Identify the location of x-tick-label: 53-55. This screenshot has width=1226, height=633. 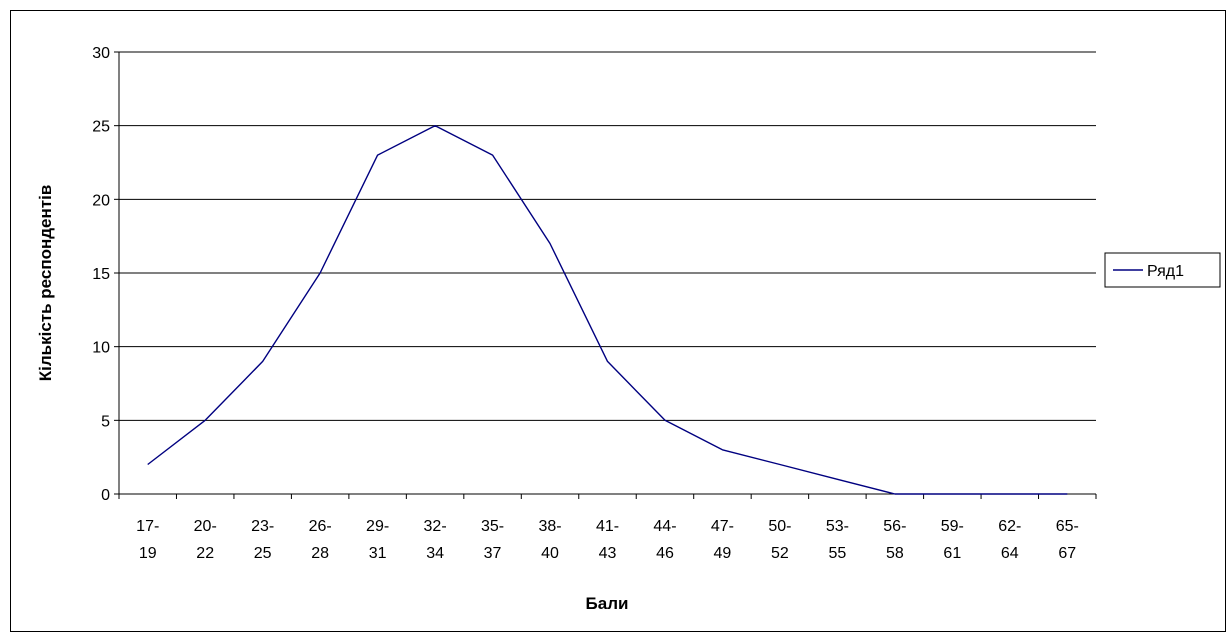
(837, 540).